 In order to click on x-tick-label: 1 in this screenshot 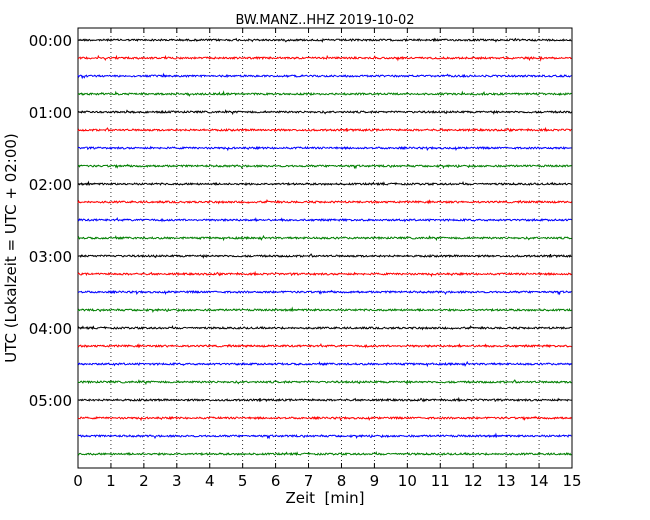, I will do `click(111, 481)`.